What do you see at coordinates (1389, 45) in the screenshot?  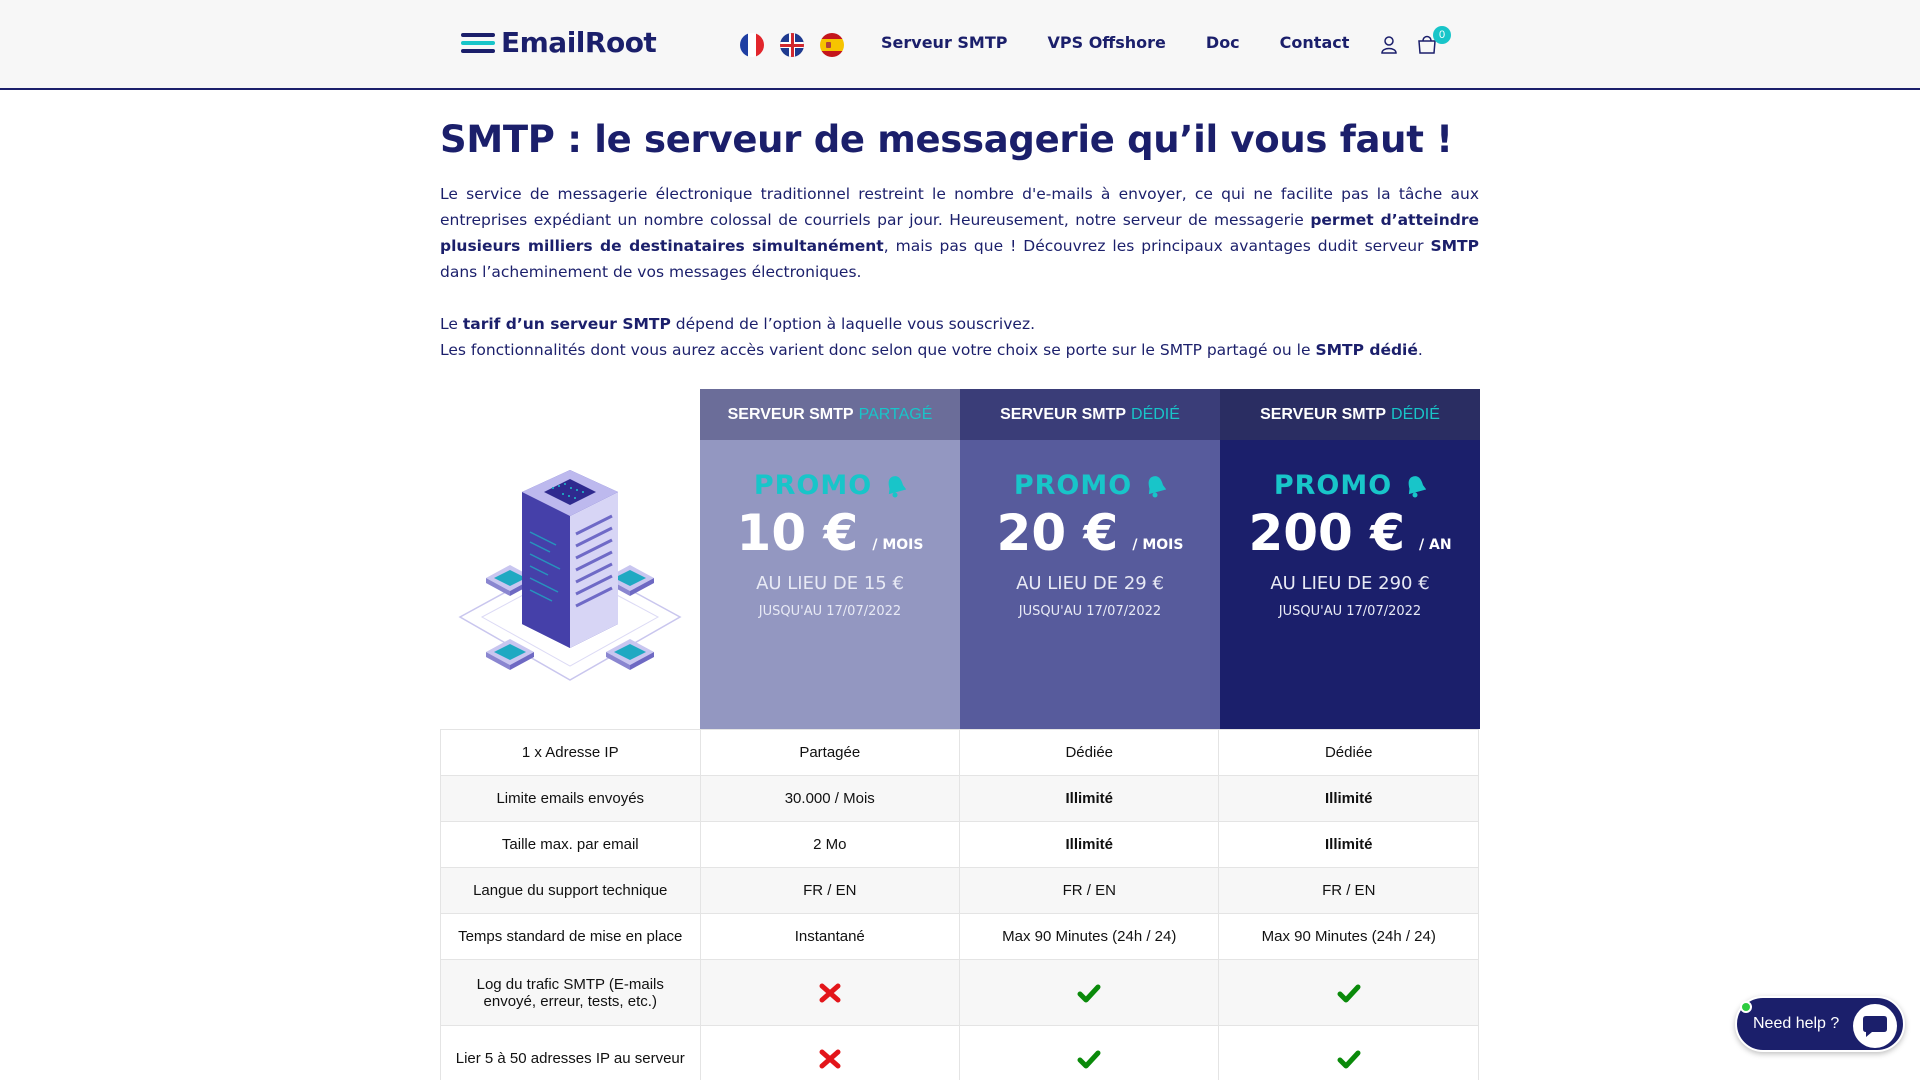 I see `user-icon` at bounding box center [1389, 45].